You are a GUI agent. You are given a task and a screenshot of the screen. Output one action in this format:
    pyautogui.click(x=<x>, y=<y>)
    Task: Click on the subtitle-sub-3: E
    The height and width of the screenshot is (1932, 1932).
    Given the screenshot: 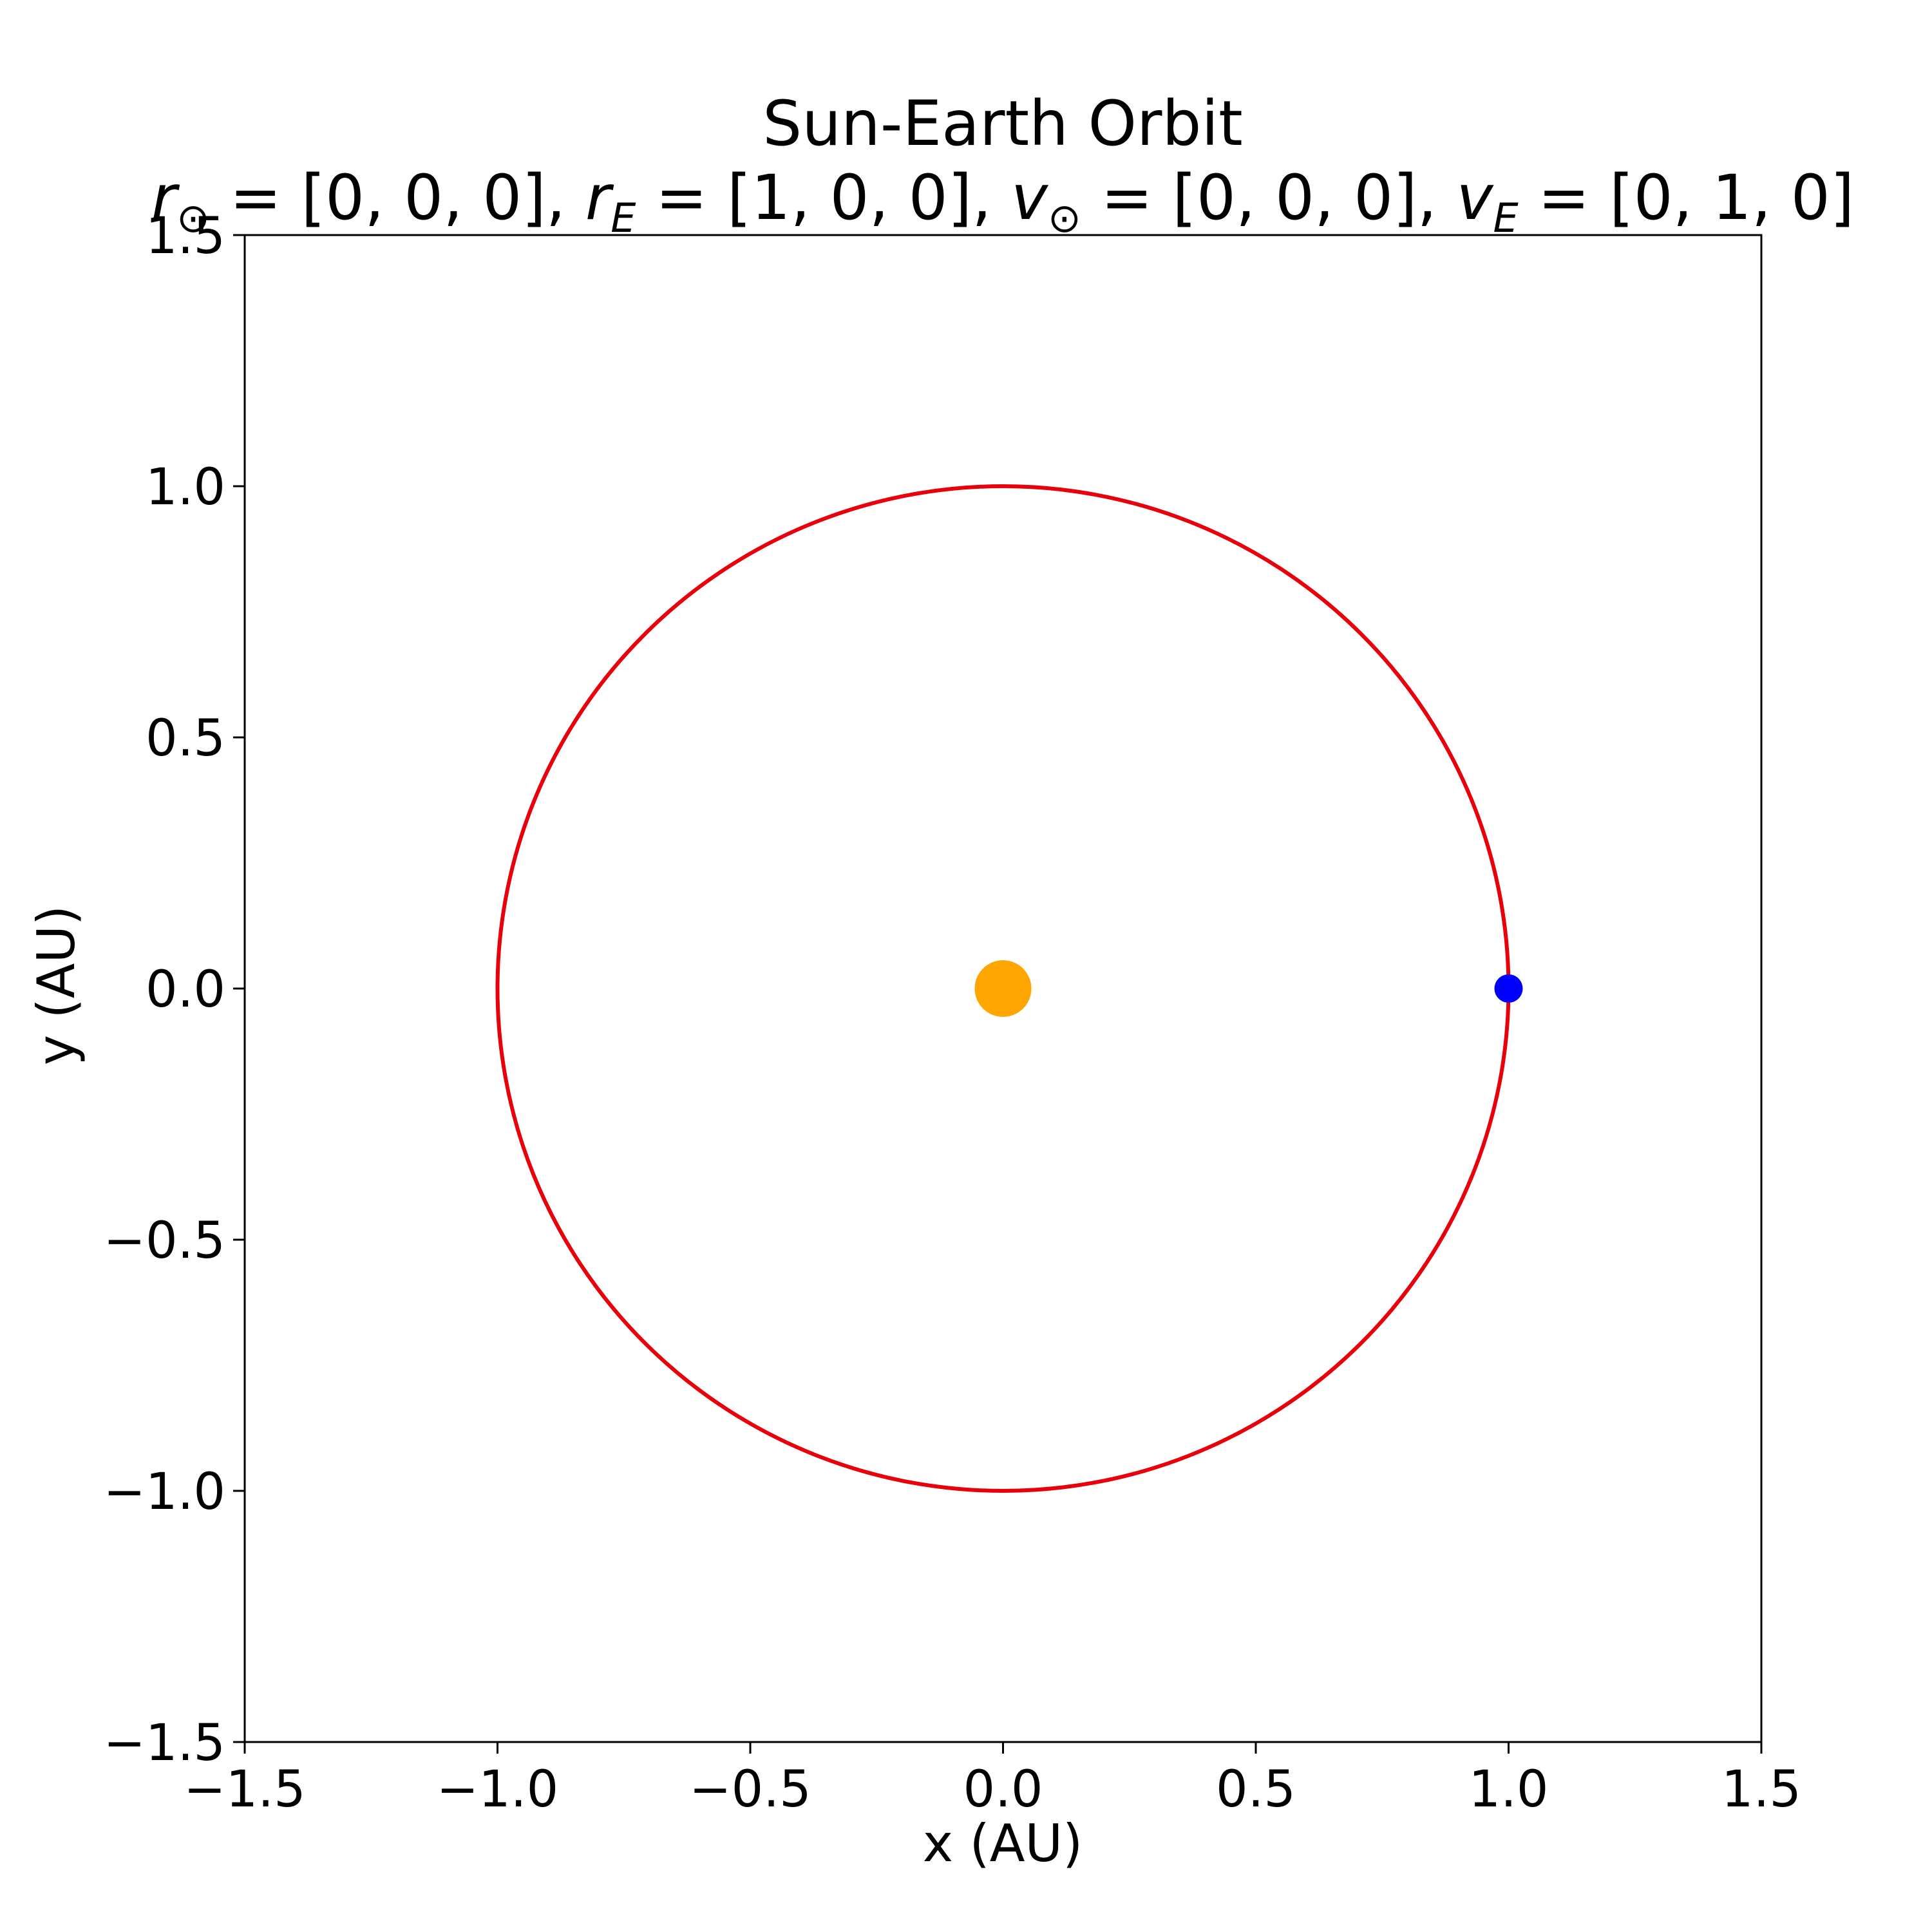 What is the action you would take?
    pyautogui.click(x=1506, y=218)
    